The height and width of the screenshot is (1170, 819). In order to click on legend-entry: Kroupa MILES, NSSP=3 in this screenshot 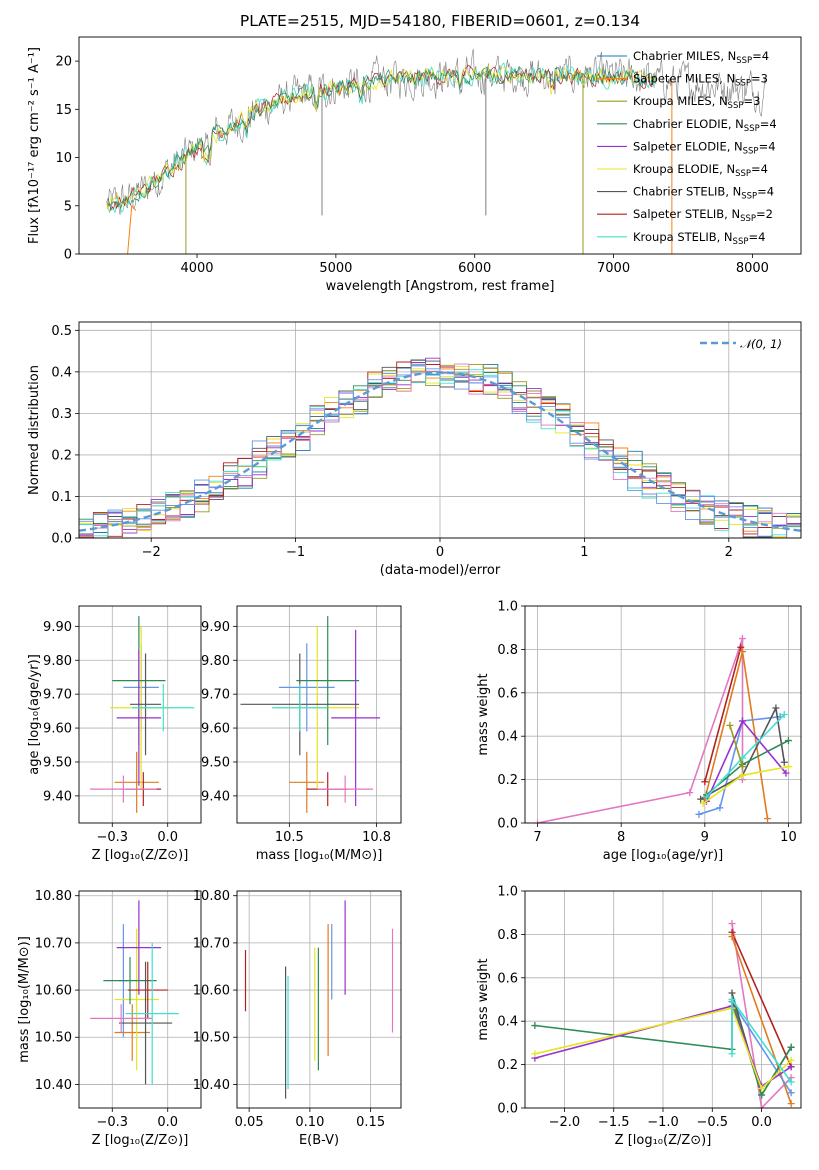, I will do `click(696, 102)`.